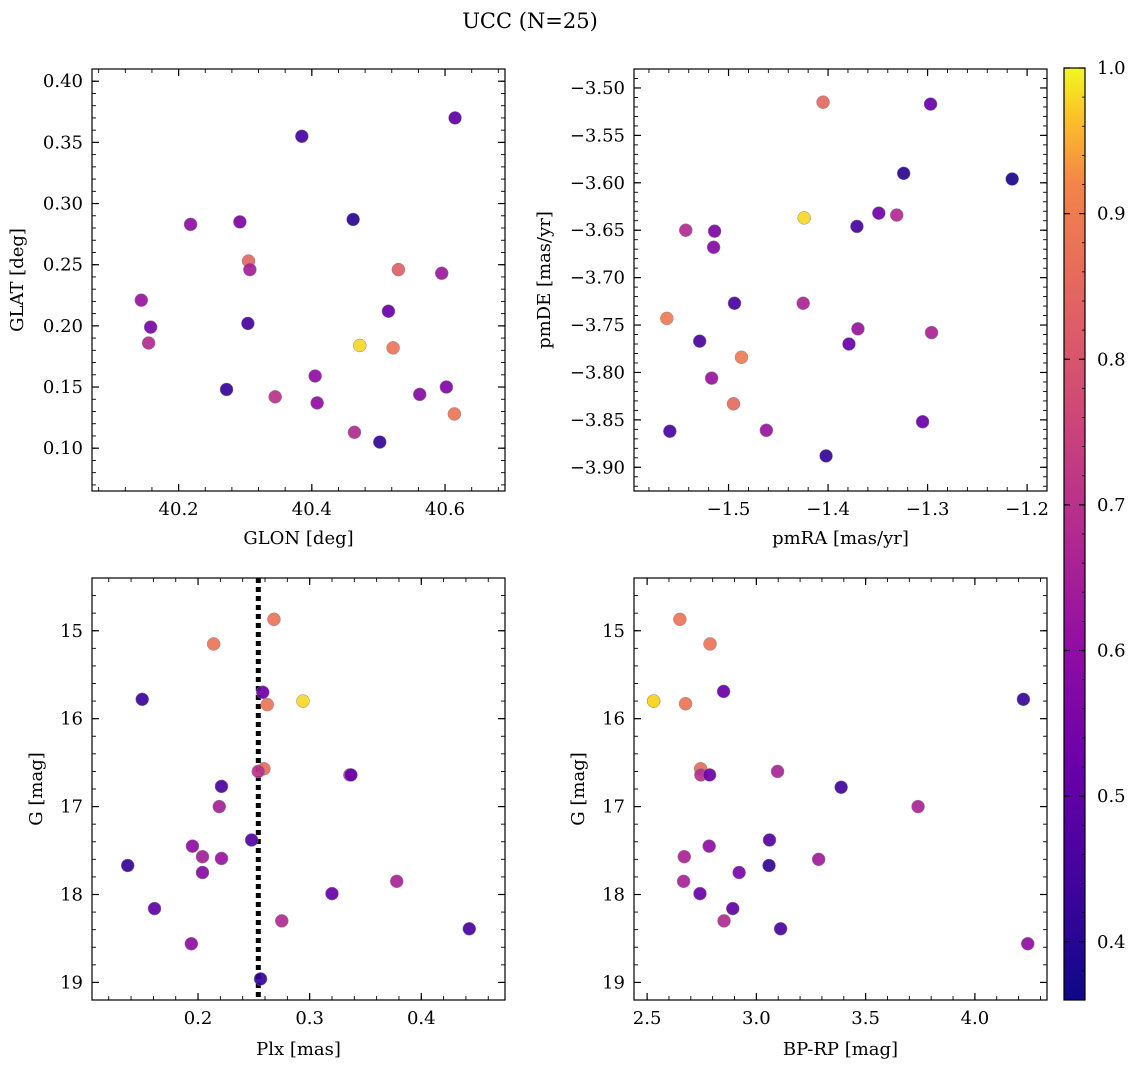 The image size is (1136, 1068). Describe the element at coordinates (298, 538) in the screenshot. I see `x-axis-label: GLON [deg]` at that location.